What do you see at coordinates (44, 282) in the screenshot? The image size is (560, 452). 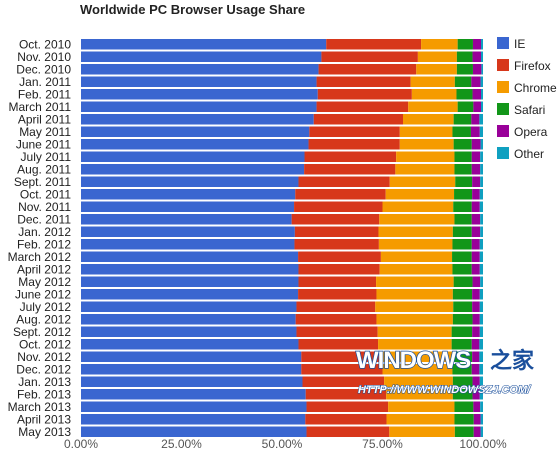 I see `y-tick-label: May 2012` at bounding box center [44, 282].